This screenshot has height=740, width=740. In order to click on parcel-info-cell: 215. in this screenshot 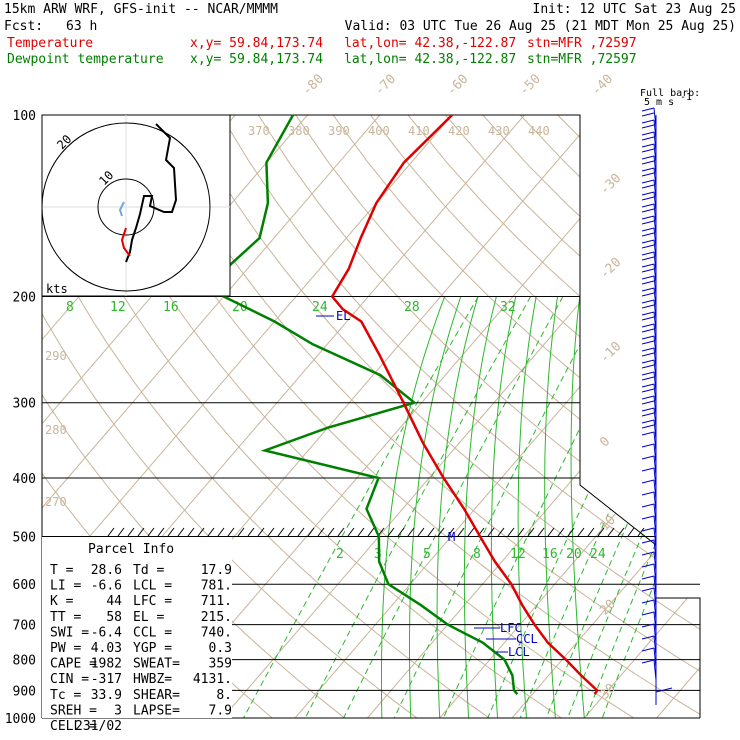, I will do `click(216, 617)`.